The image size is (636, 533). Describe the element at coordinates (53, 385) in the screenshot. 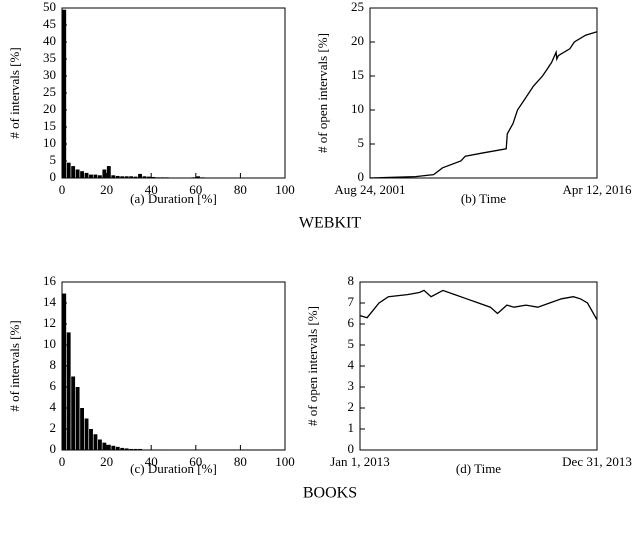

I see `y-tick-label: 6` at that location.